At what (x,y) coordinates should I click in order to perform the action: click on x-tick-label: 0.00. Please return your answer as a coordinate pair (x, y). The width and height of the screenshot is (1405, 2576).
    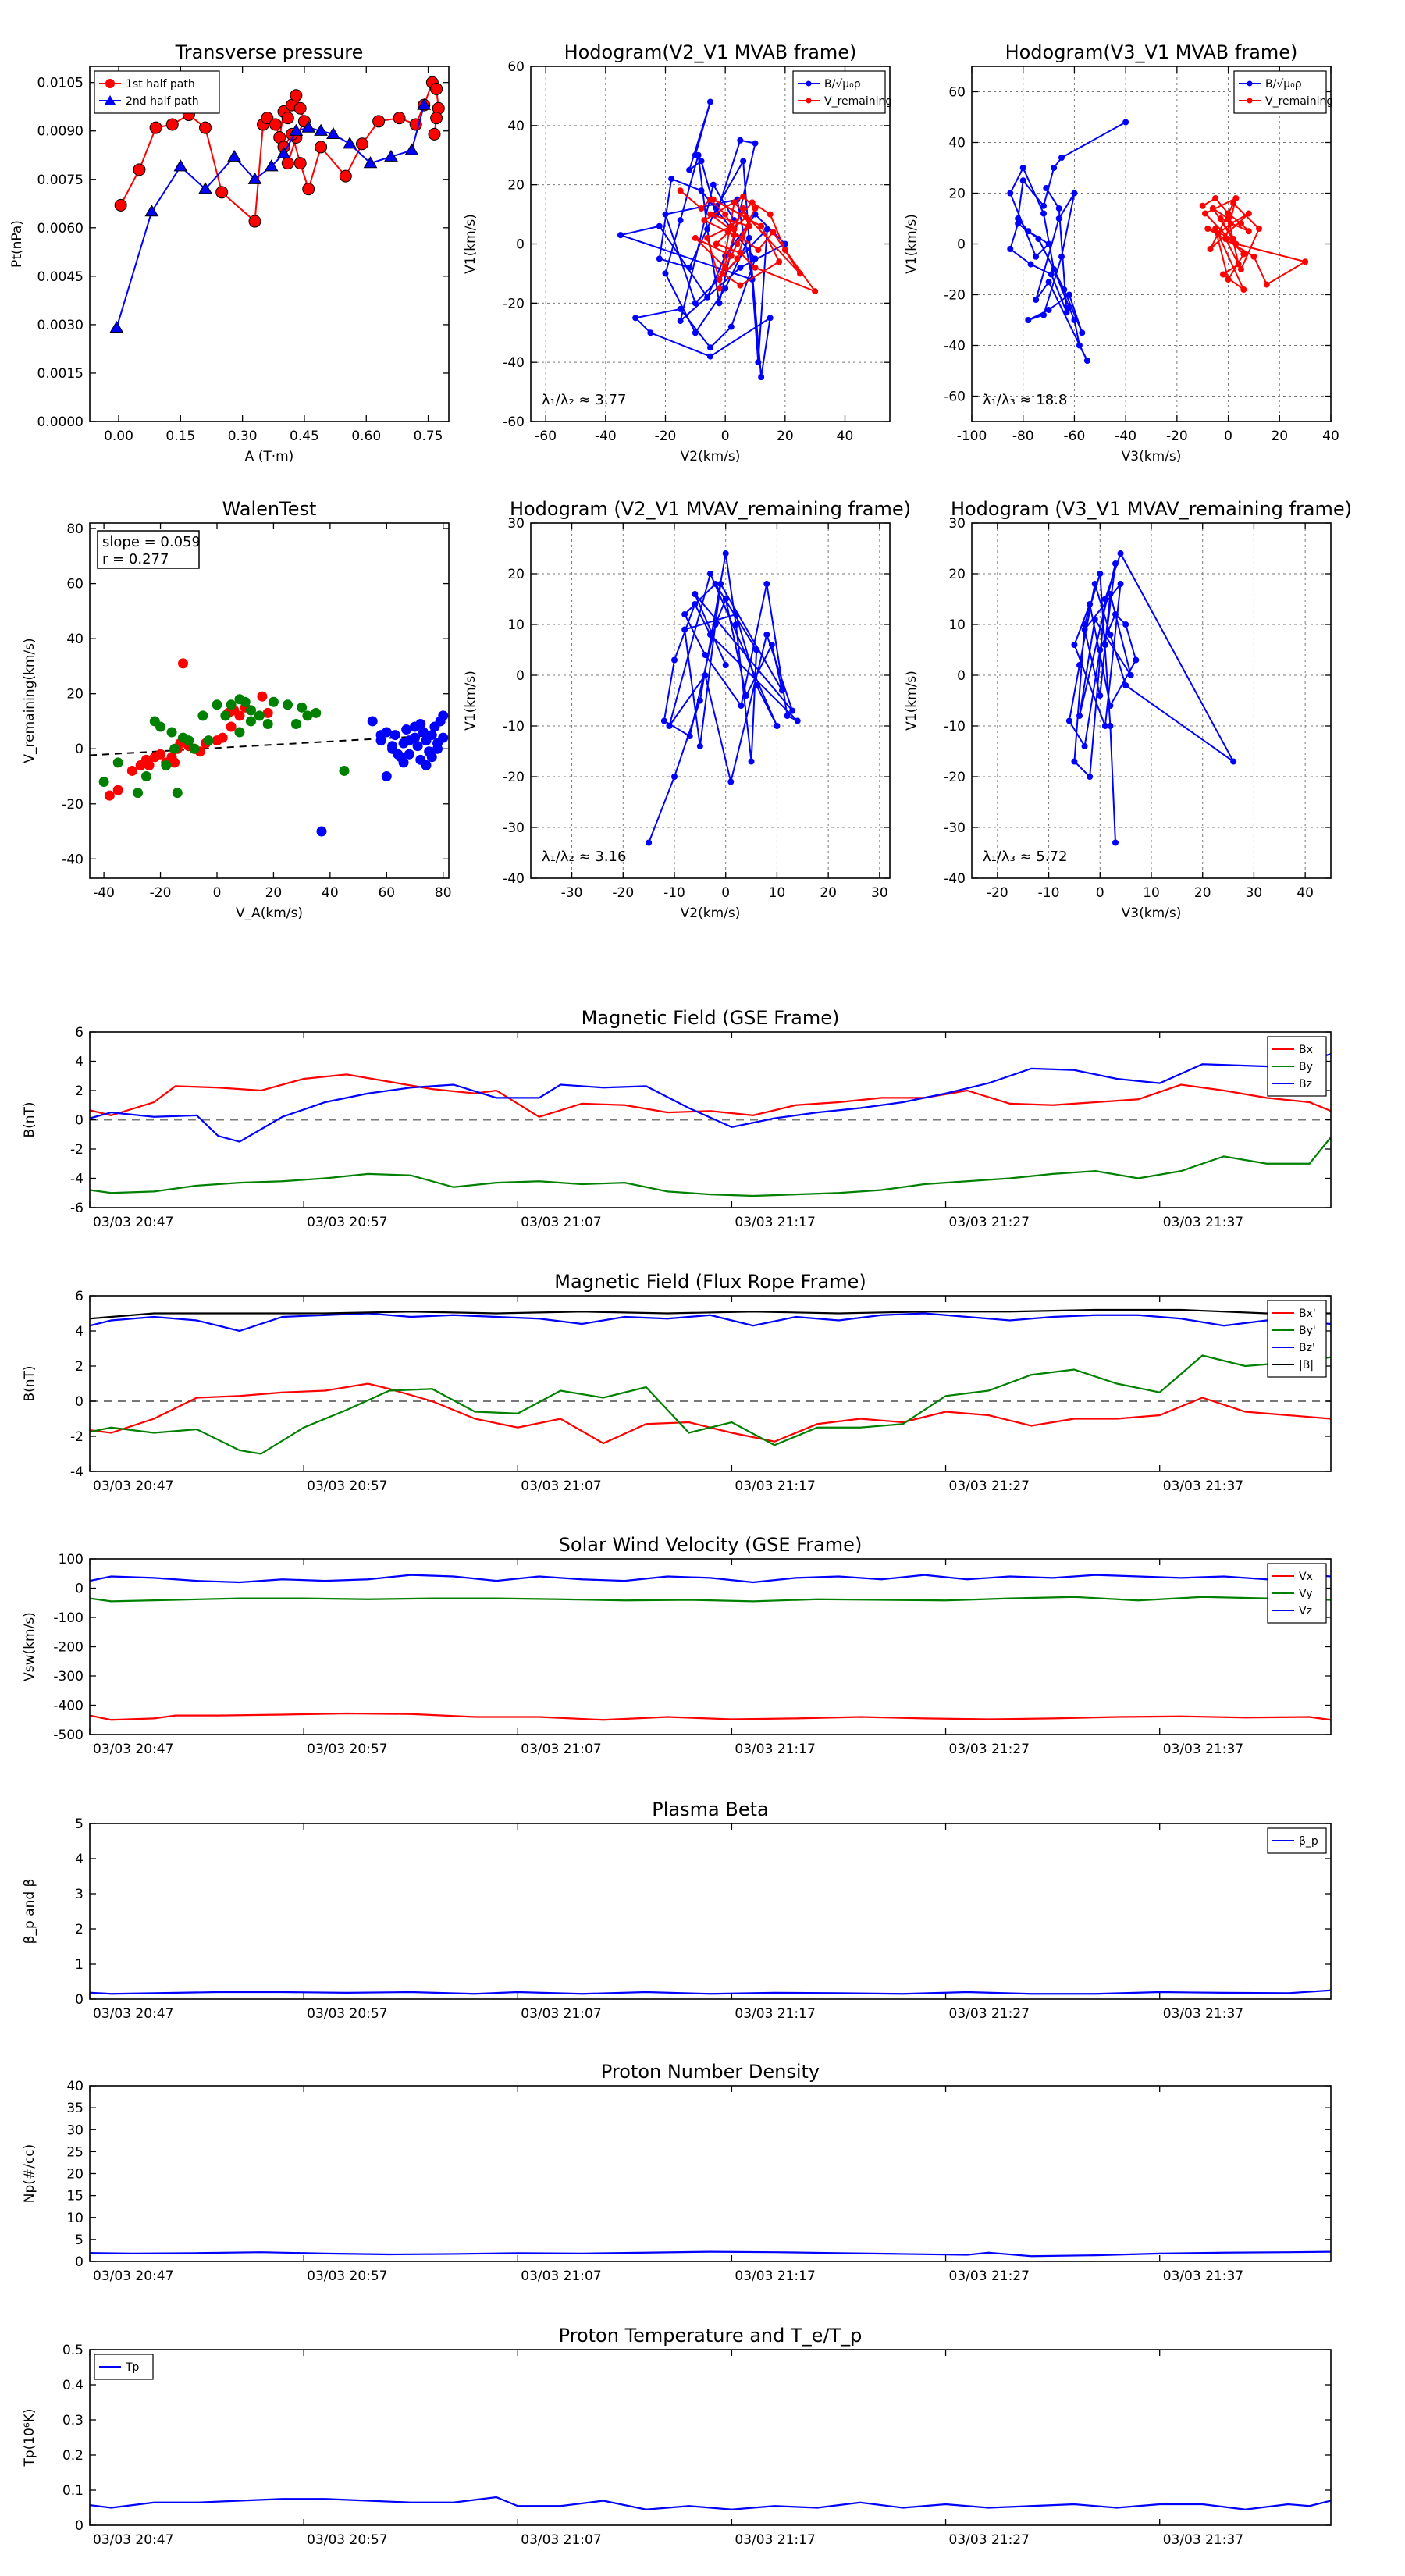
    Looking at the image, I should click on (119, 436).